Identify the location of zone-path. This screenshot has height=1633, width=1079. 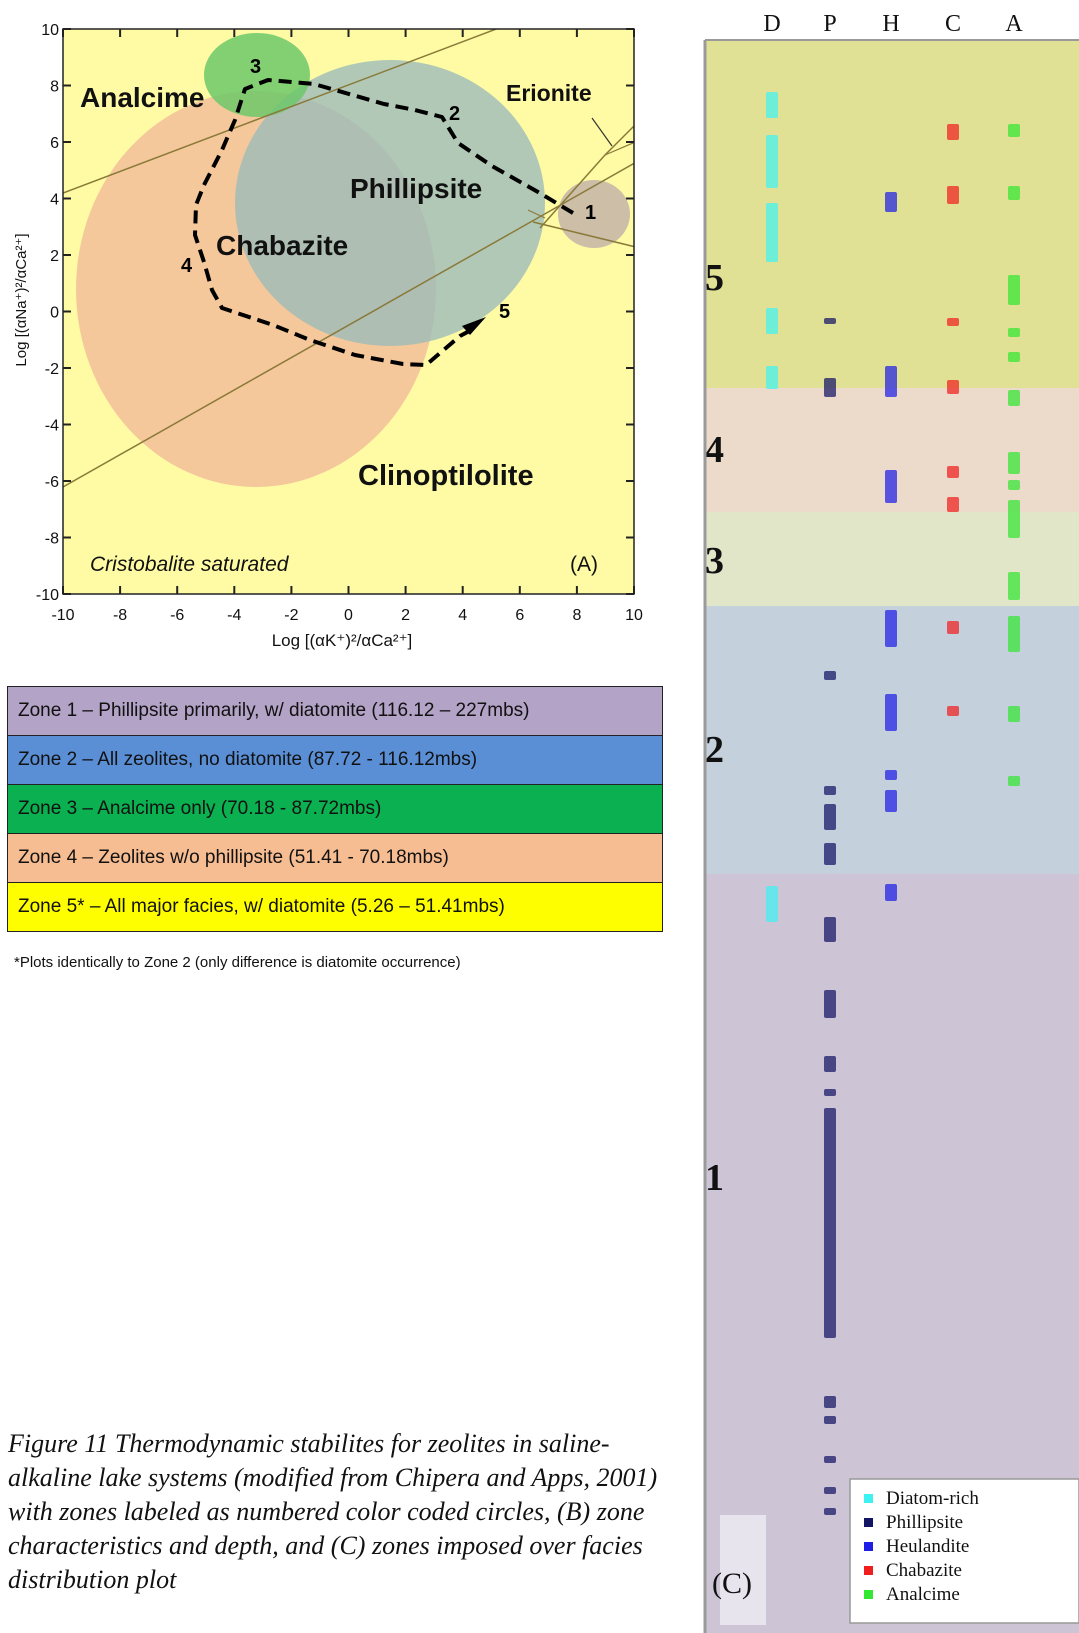
(384, 222).